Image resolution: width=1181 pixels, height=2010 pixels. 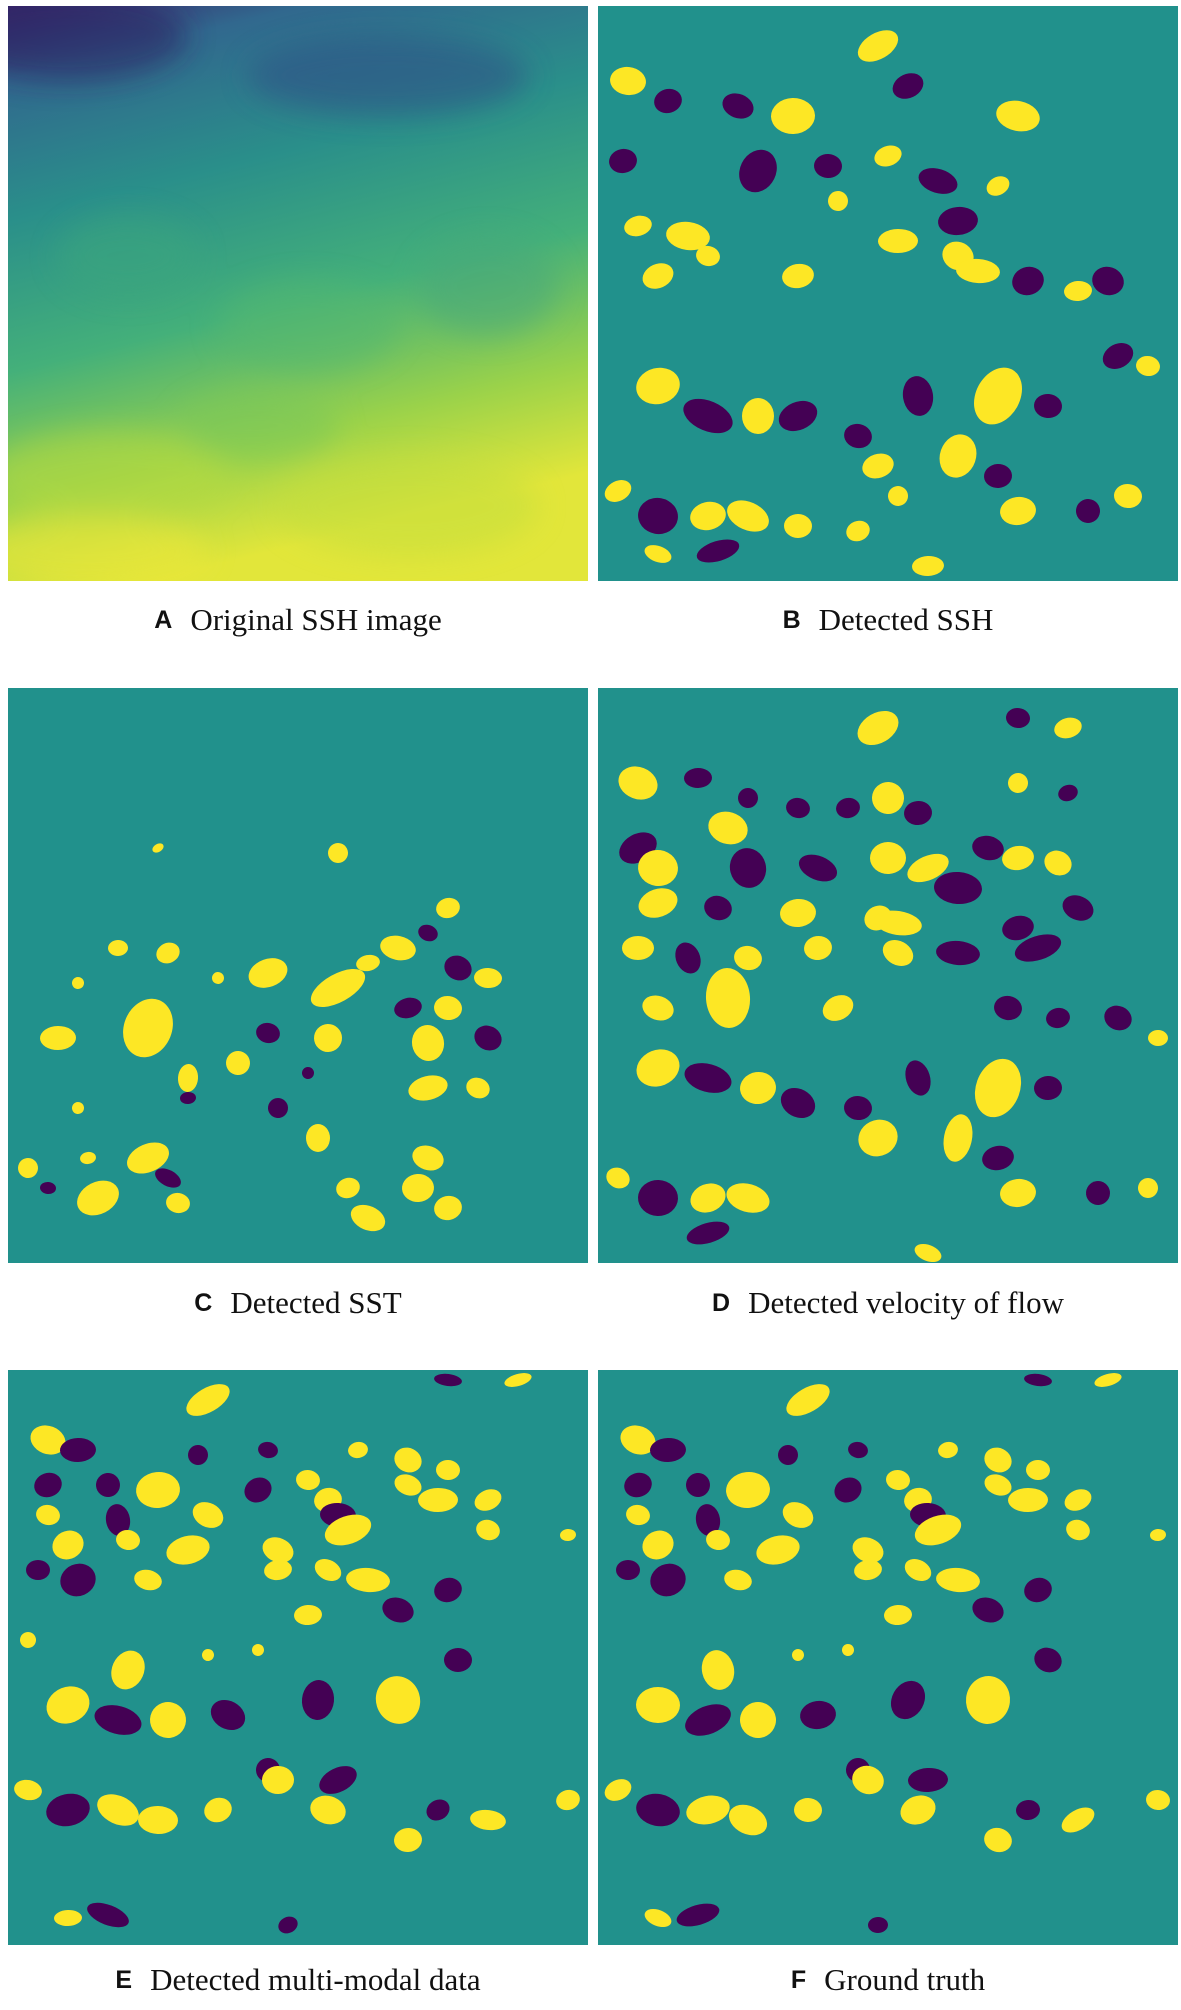 I want to click on map-background, so click(x=888, y=975).